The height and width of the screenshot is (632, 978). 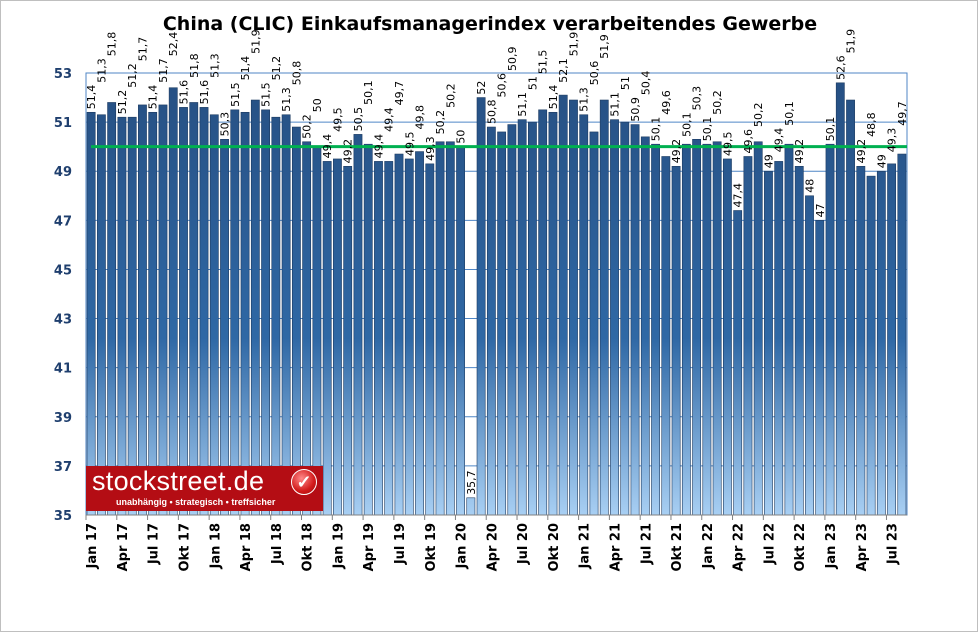 What do you see at coordinates (215, 546) in the screenshot?
I see `x-tick-label: Jan 18` at bounding box center [215, 546].